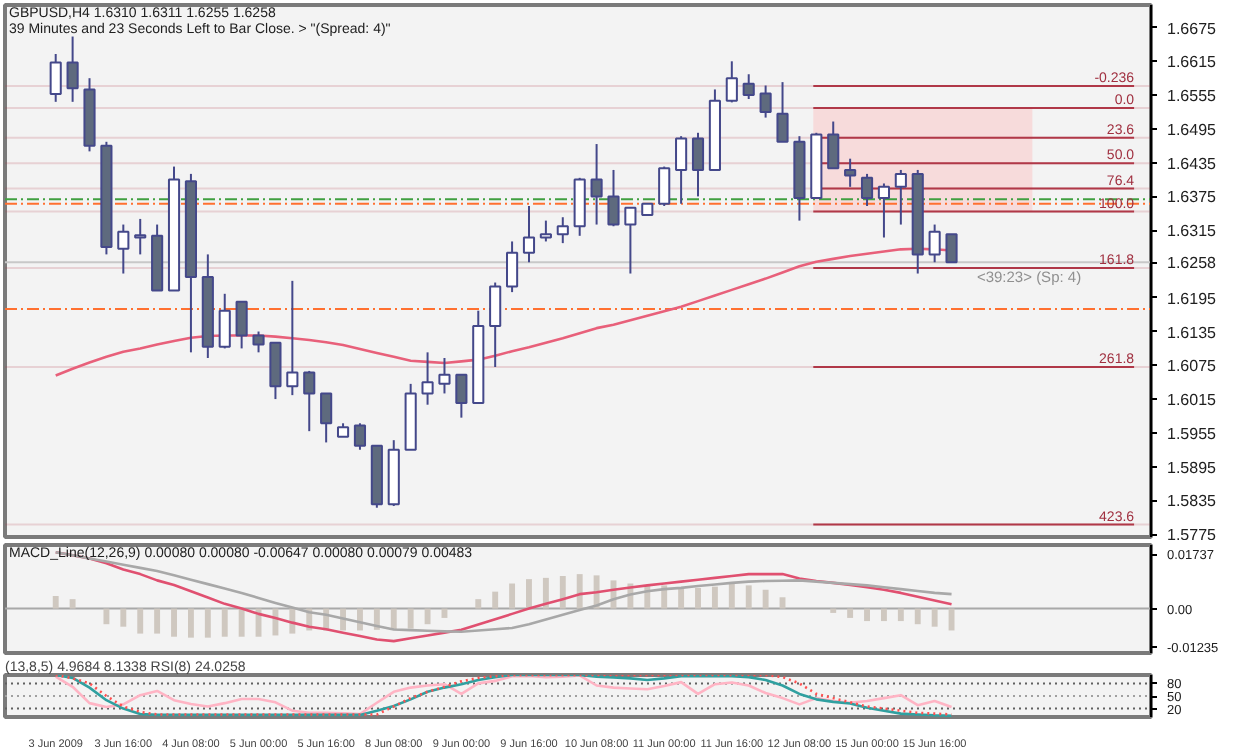 The width and height of the screenshot is (1250, 756). I want to click on y-tick-label: 1.6555, so click(1192, 96).